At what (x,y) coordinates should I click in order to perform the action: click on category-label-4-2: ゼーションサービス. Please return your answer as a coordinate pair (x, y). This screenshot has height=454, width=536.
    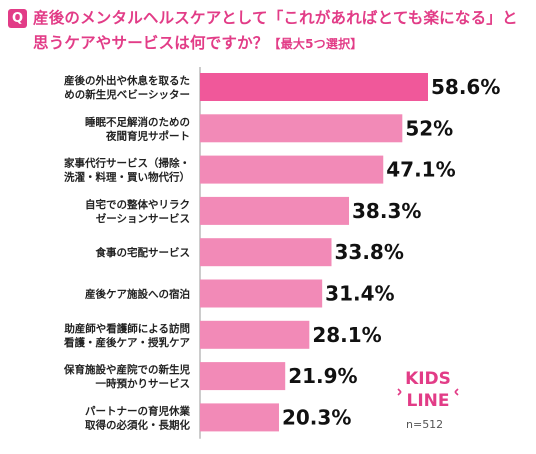
    Looking at the image, I should click on (143, 218).